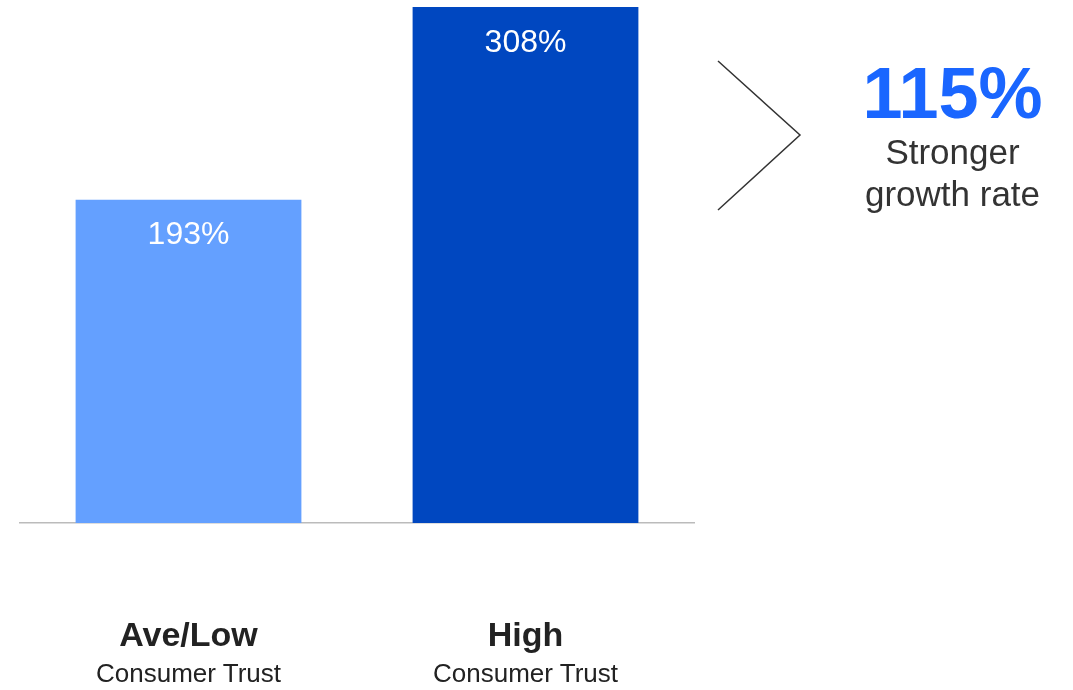 The height and width of the screenshot is (690, 1073). I want to click on text: Stronger growth rate, so click(952, 173).